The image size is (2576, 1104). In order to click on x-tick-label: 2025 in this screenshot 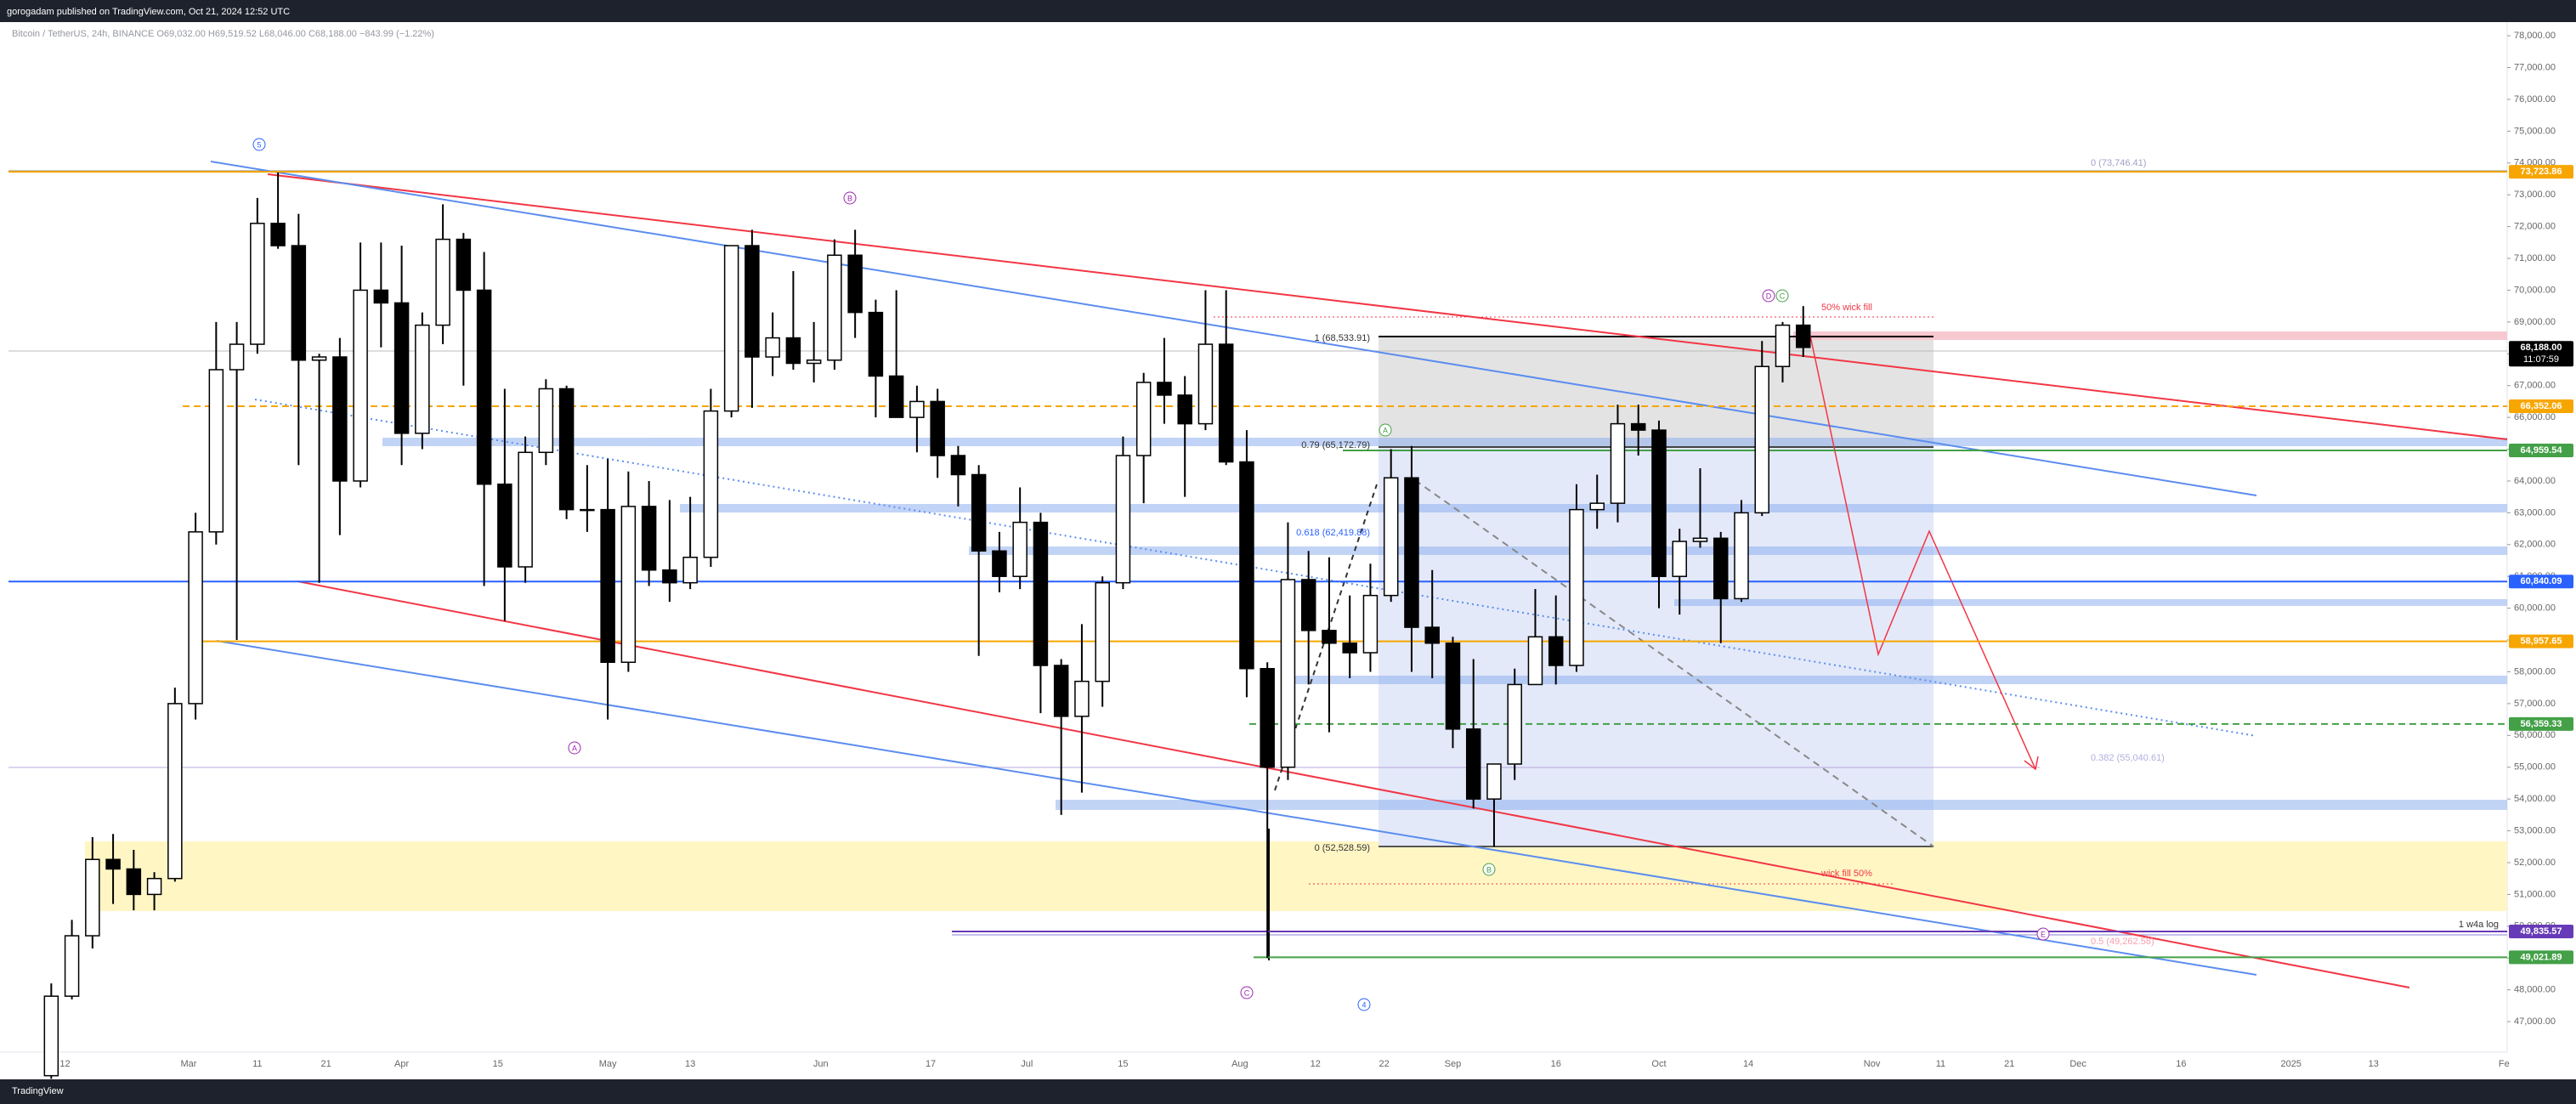, I will do `click(2290, 1064)`.